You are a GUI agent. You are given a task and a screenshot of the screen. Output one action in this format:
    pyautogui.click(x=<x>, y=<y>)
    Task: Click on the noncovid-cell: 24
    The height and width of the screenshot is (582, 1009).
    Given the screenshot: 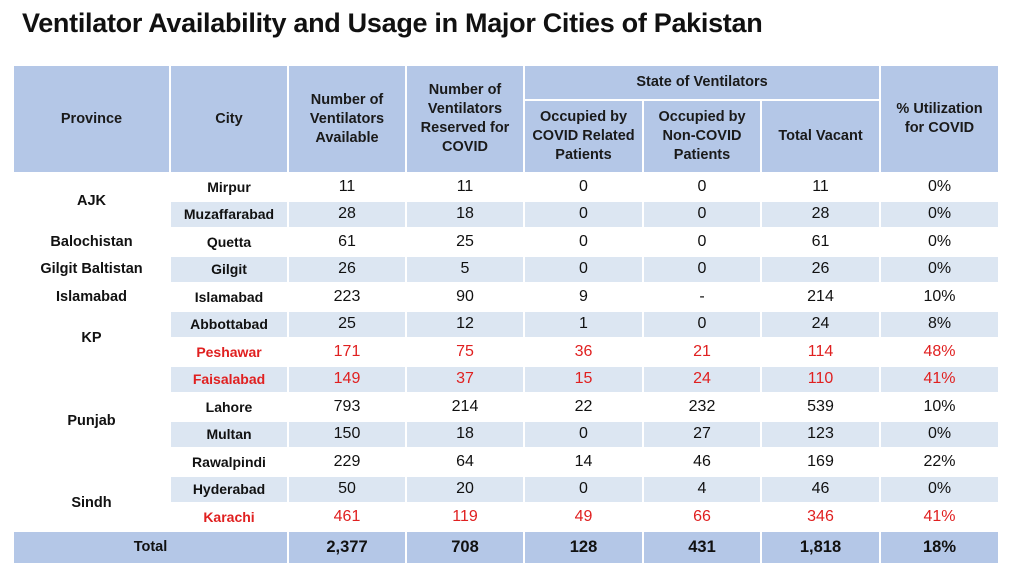 What is the action you would take?
    pyautogui.click(x=702, y=379)
    